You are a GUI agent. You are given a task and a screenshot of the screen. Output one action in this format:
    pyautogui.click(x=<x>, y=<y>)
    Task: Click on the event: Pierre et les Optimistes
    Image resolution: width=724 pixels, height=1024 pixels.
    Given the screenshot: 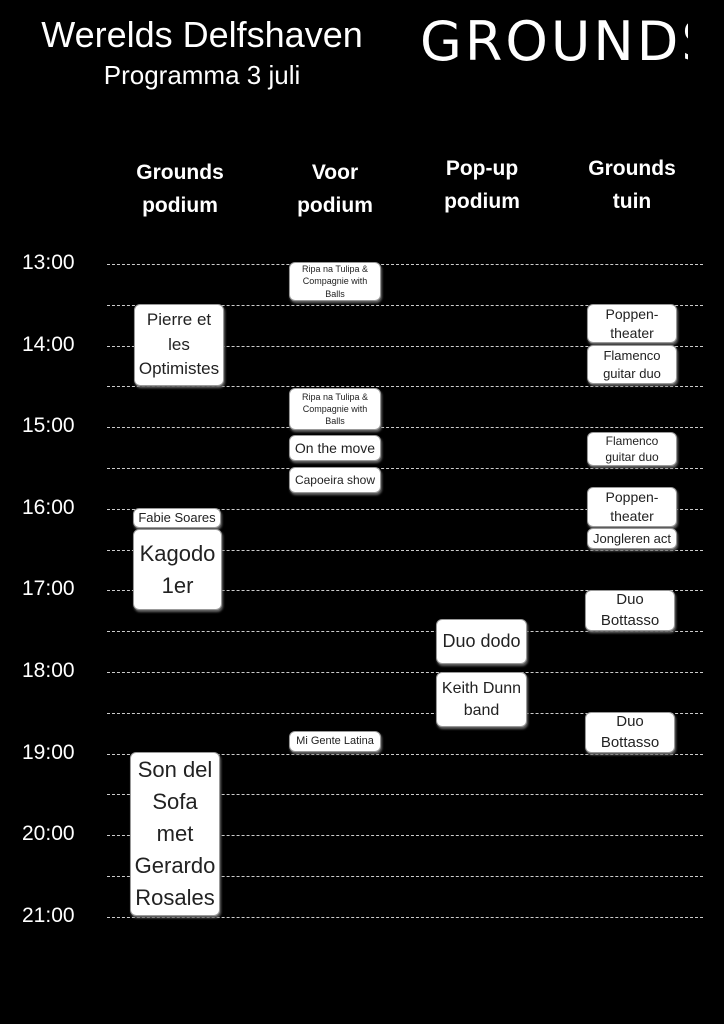 What is the action you would take?
    pyautogui.click(x=179, y=345)
    